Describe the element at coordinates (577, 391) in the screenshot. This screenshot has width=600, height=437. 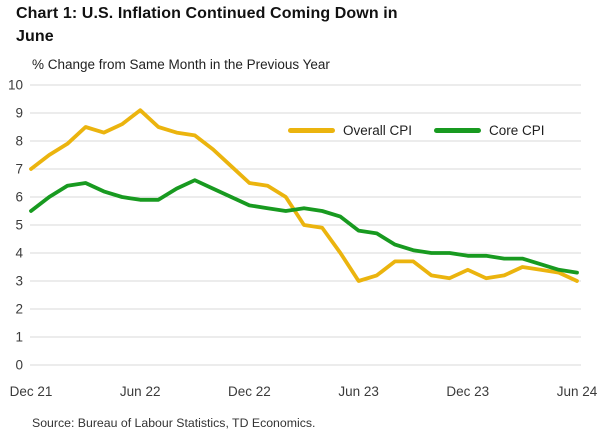
I see `x-axis-tick-label: Jun 24` at that location.